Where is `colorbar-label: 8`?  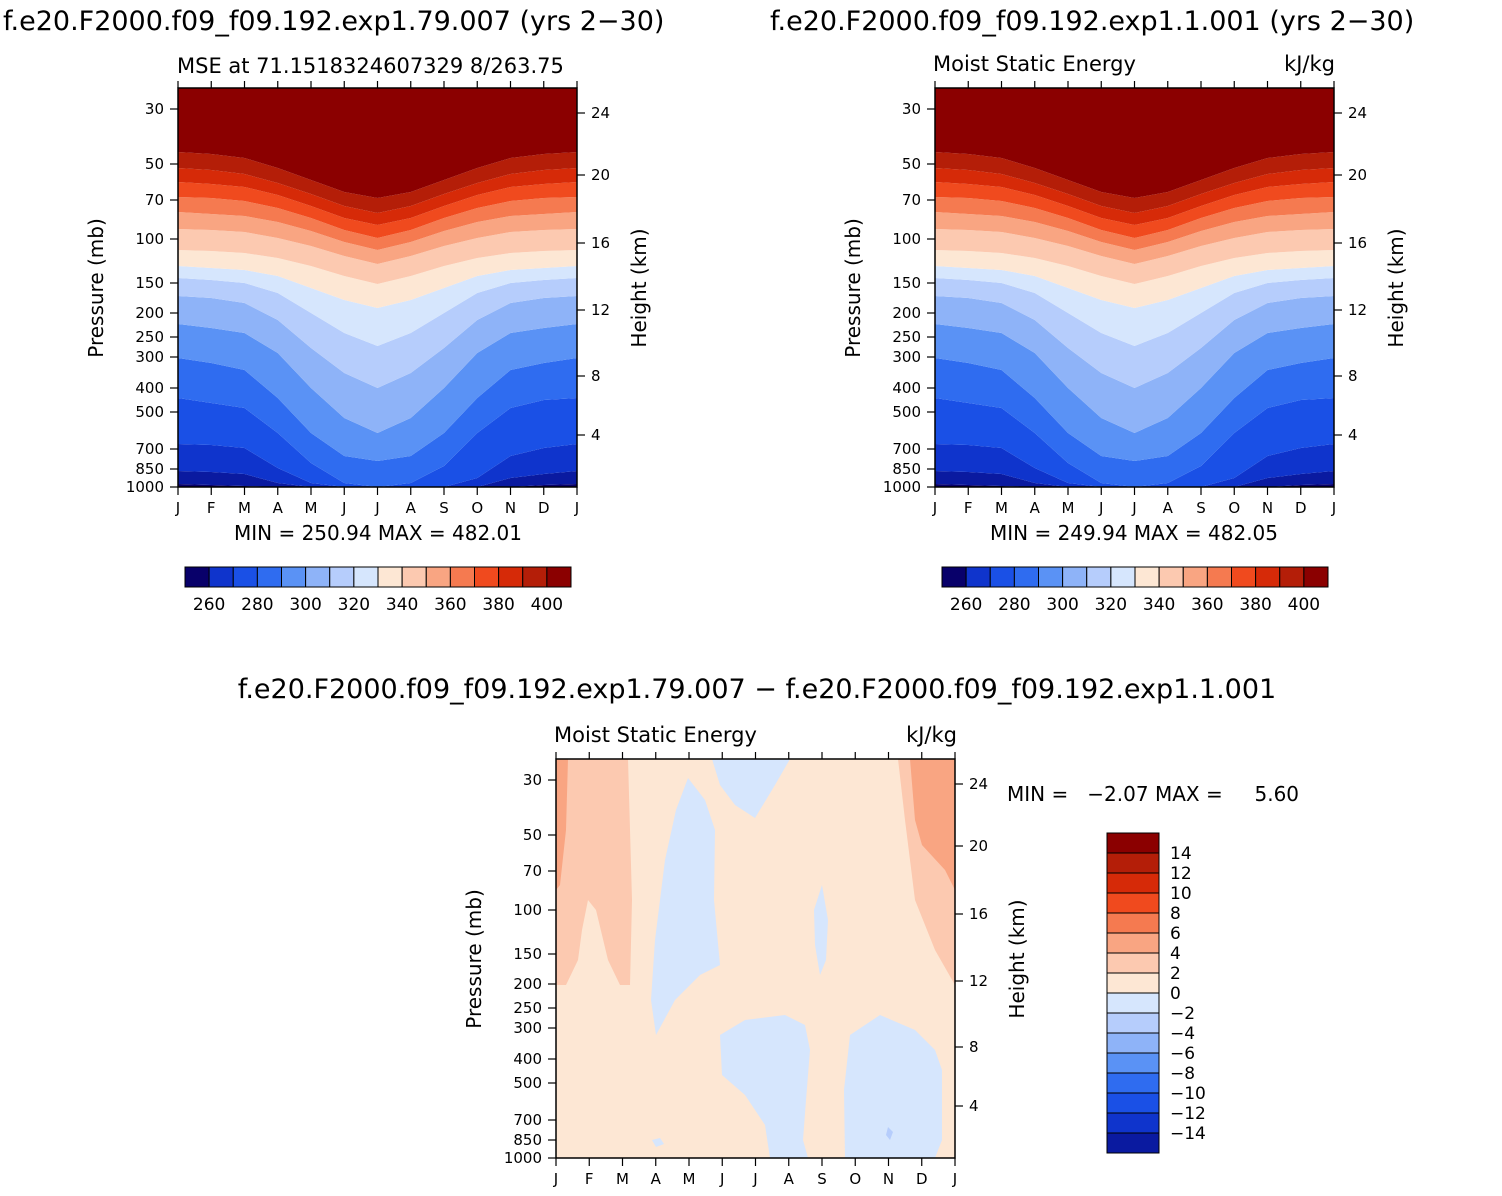 colorbar-label: 8 is located at coordinates (1175, 914).